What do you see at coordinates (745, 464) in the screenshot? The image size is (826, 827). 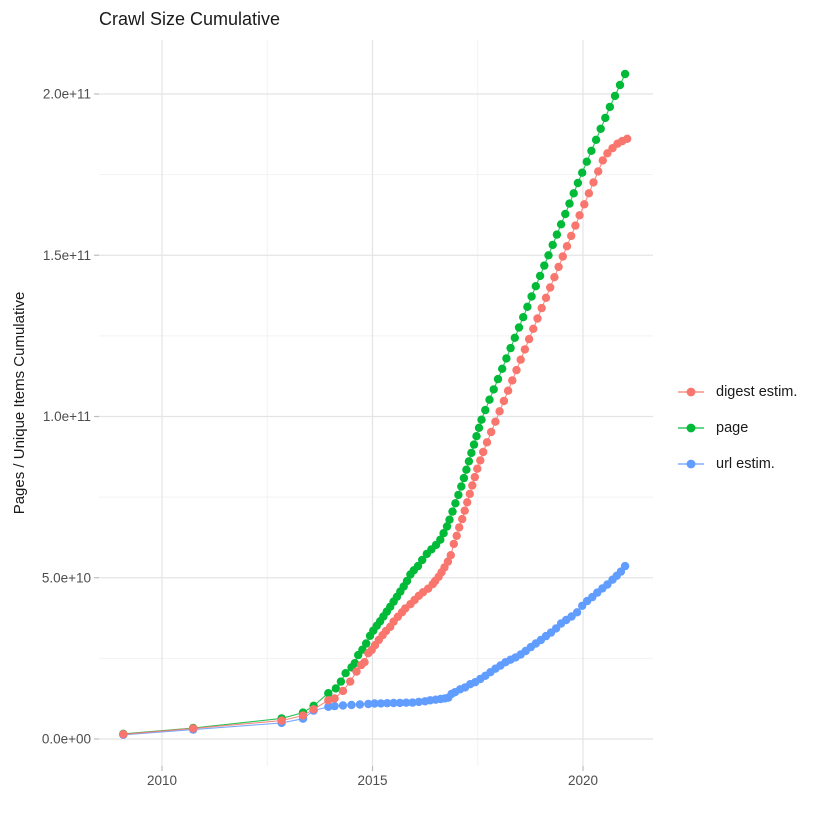 I see `legend-label-url: url estim.` at bounding box center [745, 464].